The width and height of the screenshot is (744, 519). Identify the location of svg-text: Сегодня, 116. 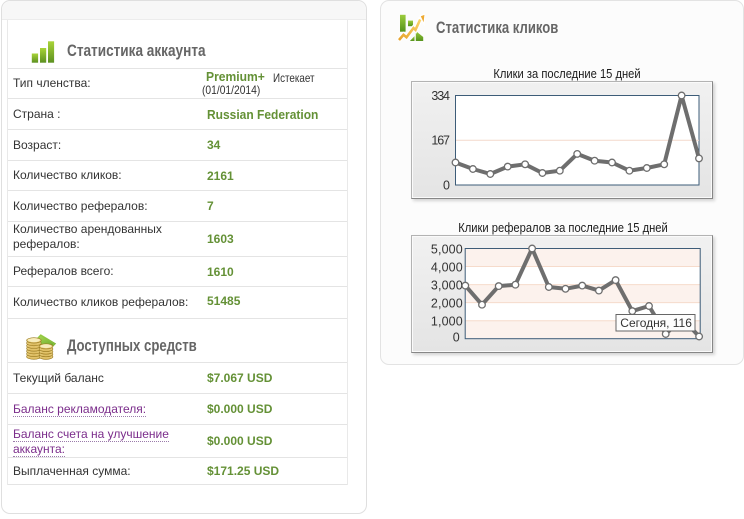
(656, 323).